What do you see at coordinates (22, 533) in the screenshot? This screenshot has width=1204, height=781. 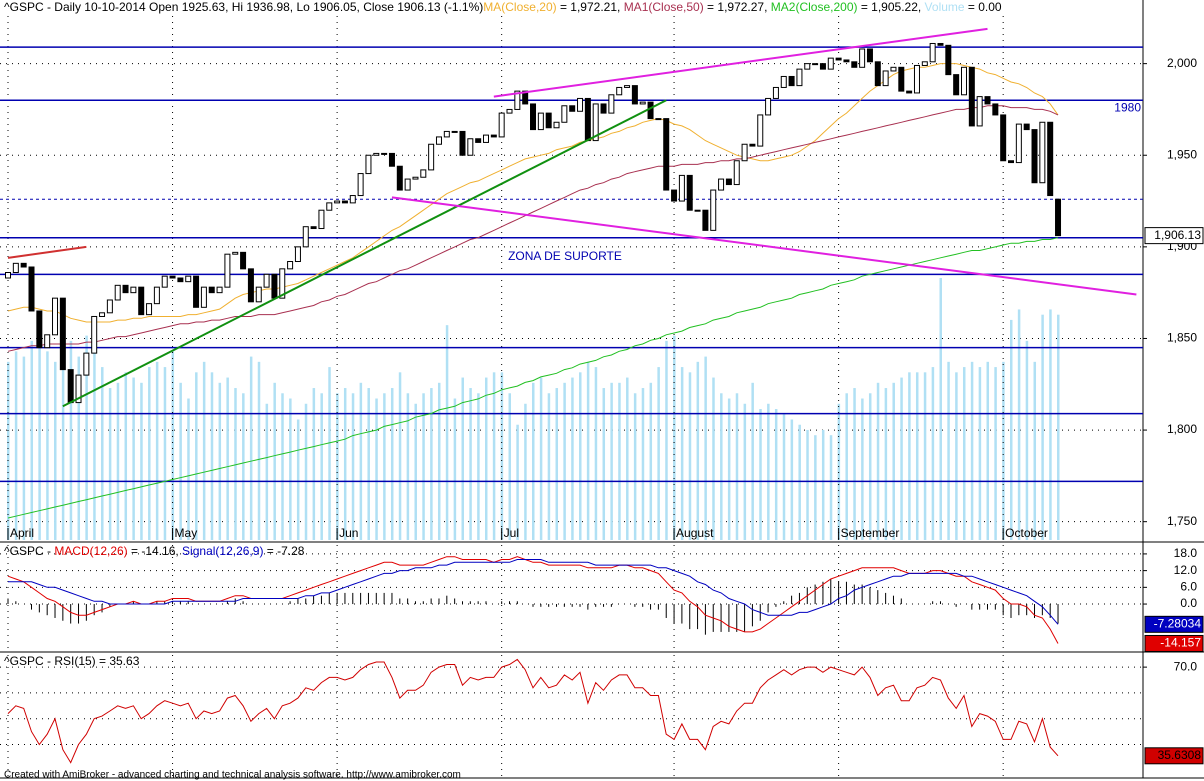 I see `x-tick-label: April` at bounding box center [22, 533].